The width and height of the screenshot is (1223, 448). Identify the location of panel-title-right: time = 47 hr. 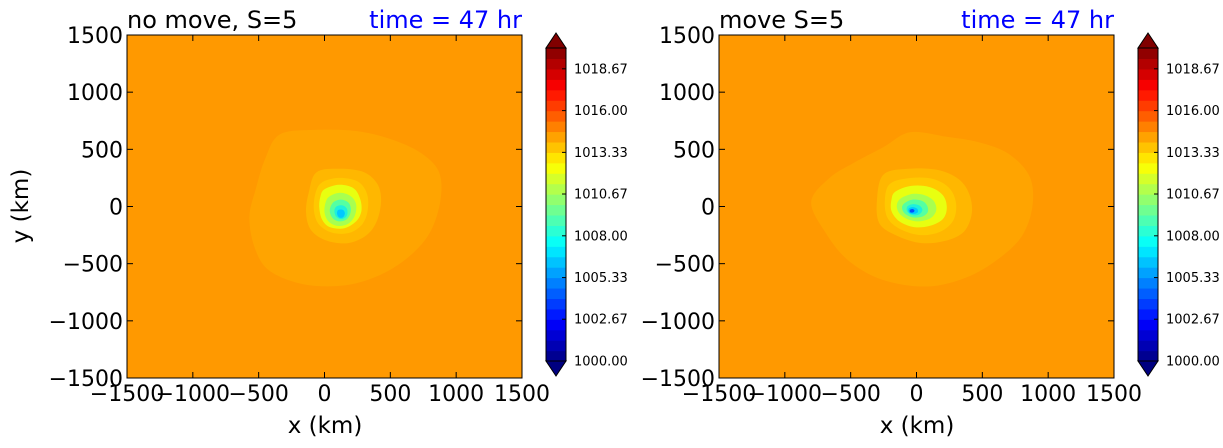
(445, 20).